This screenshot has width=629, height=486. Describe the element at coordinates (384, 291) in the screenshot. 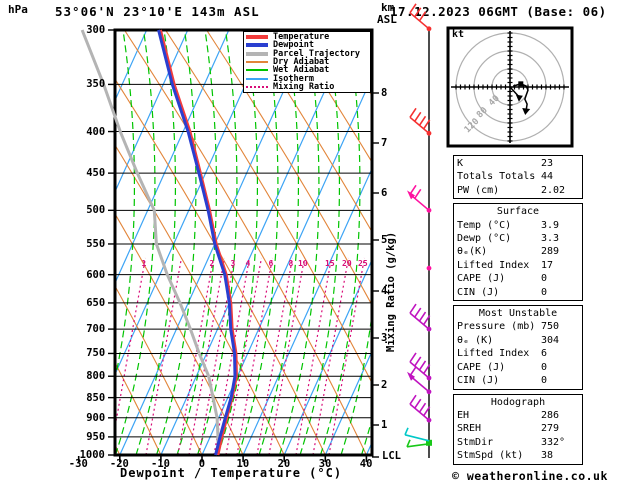

I see `km-tick-label: 4` at that location.